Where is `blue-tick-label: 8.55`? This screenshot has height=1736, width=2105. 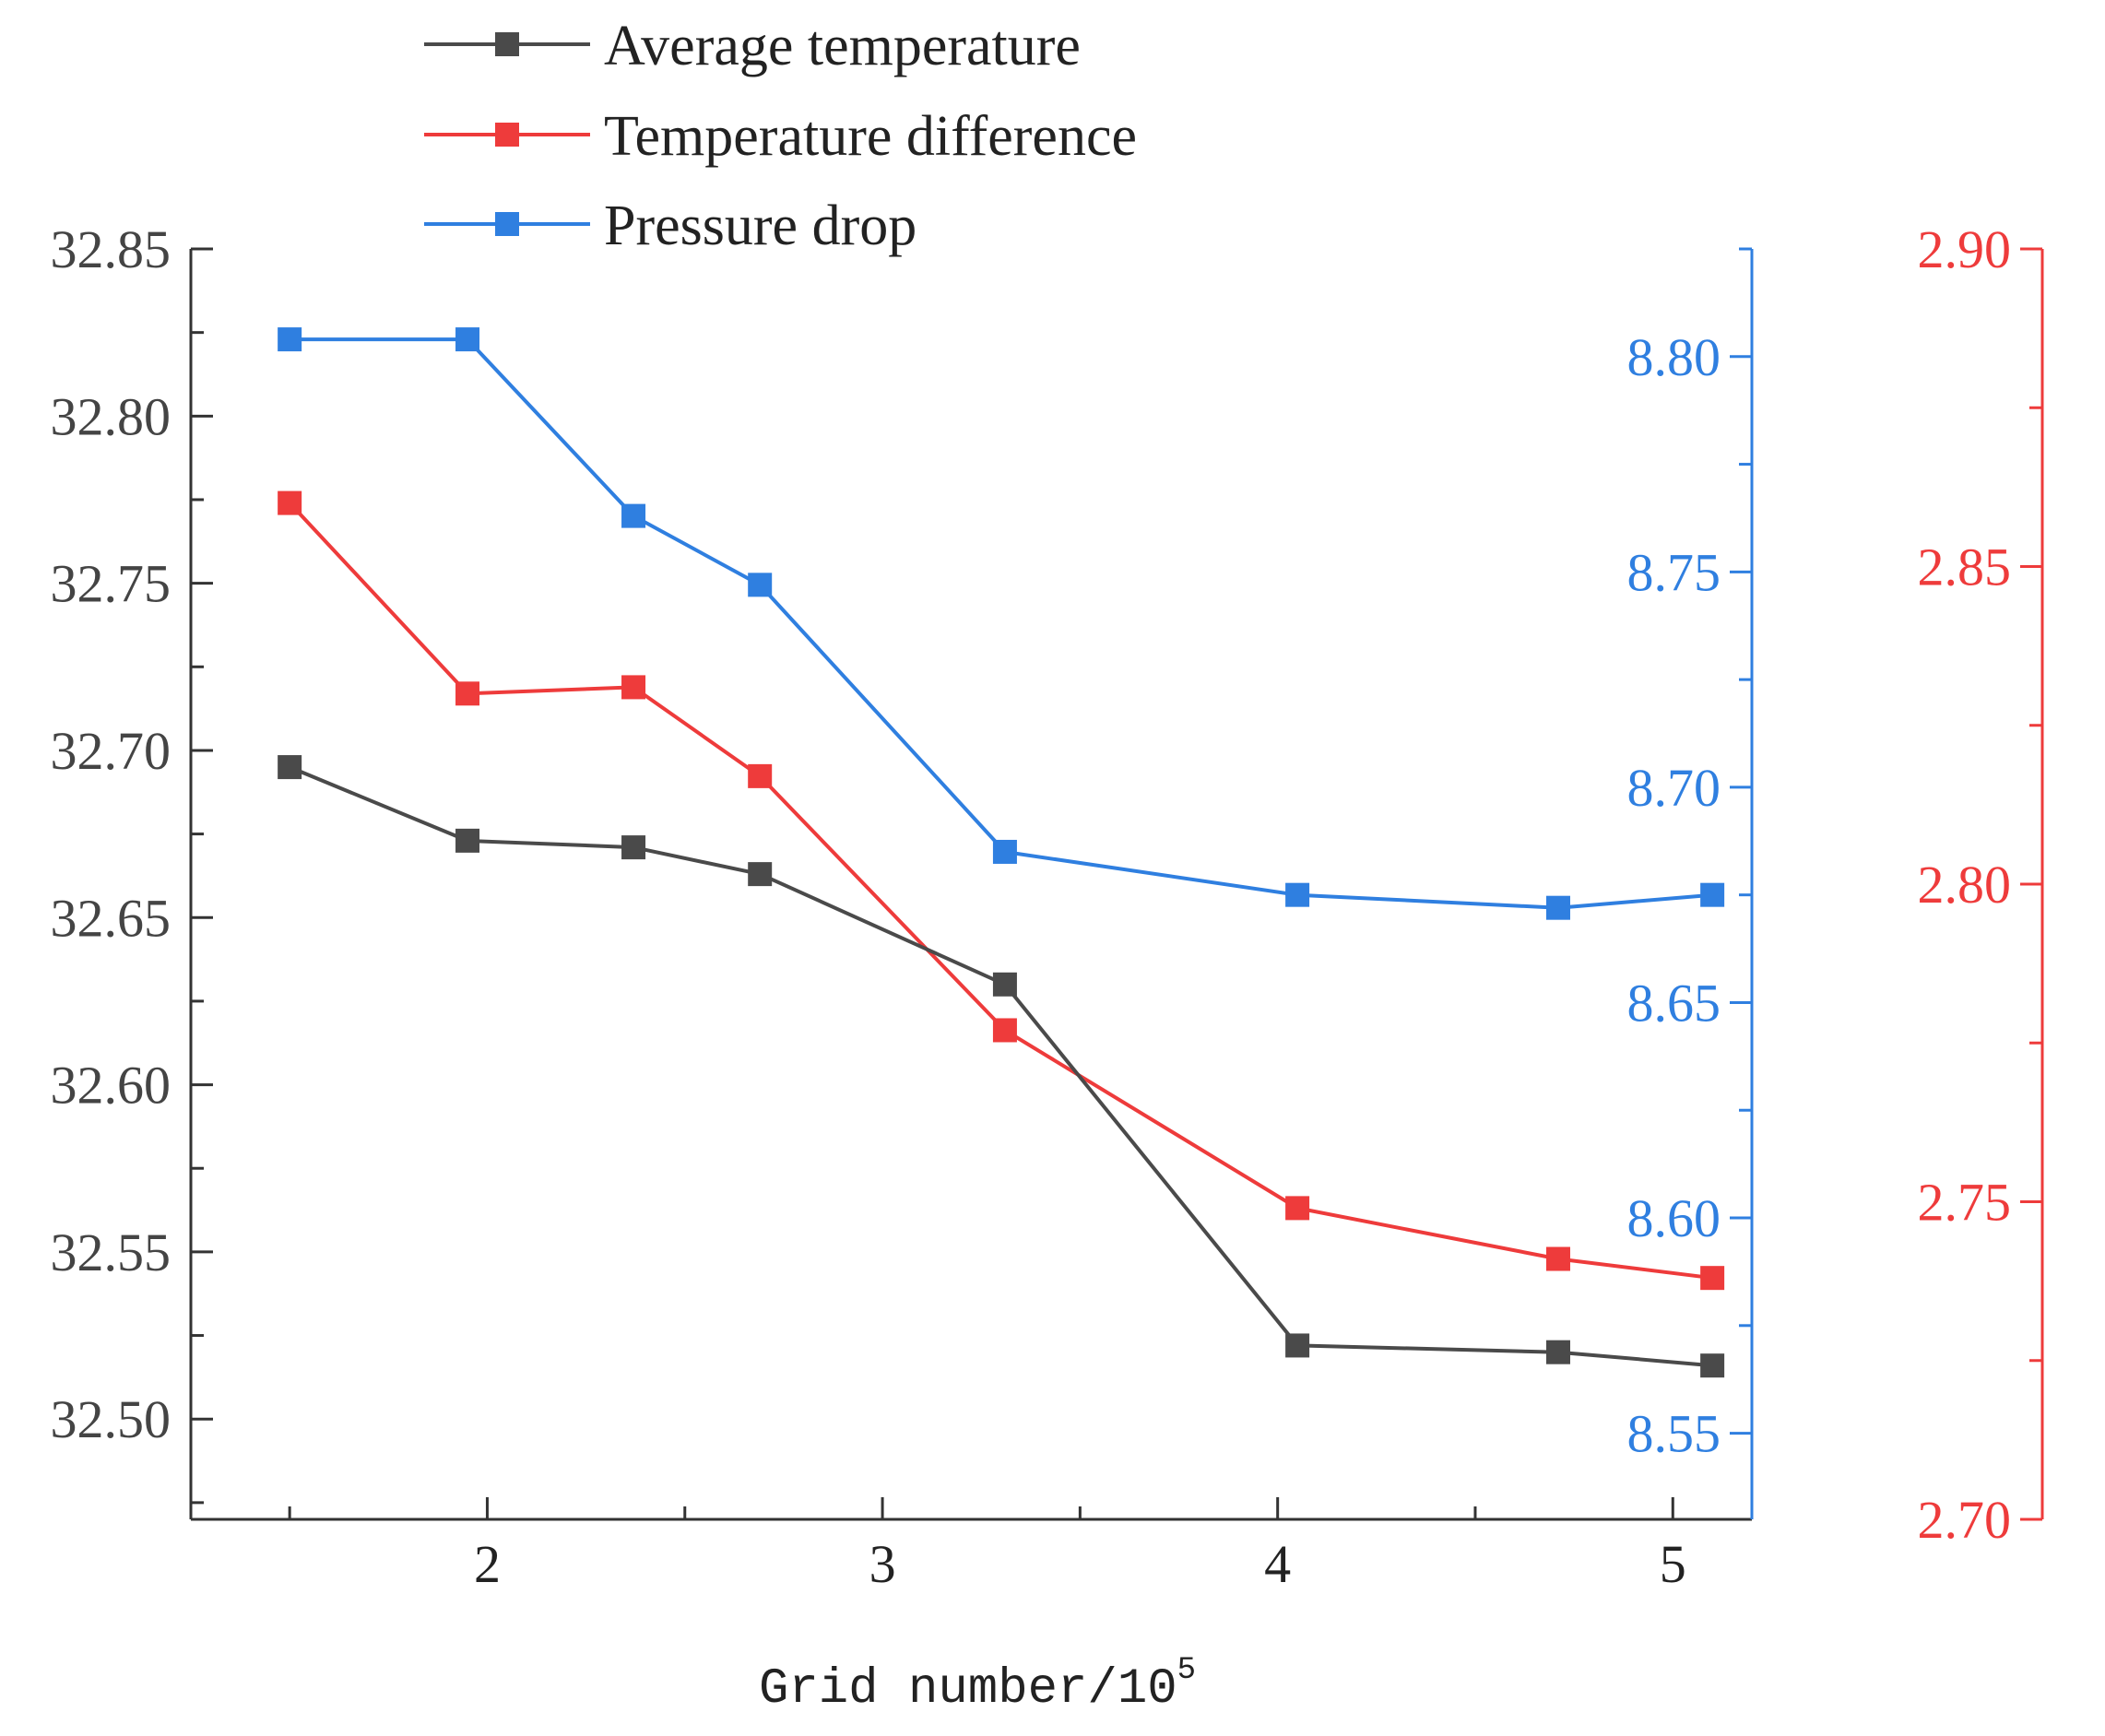
blue-tick-label: 8.55 is located at coordinates (1674, 1434).